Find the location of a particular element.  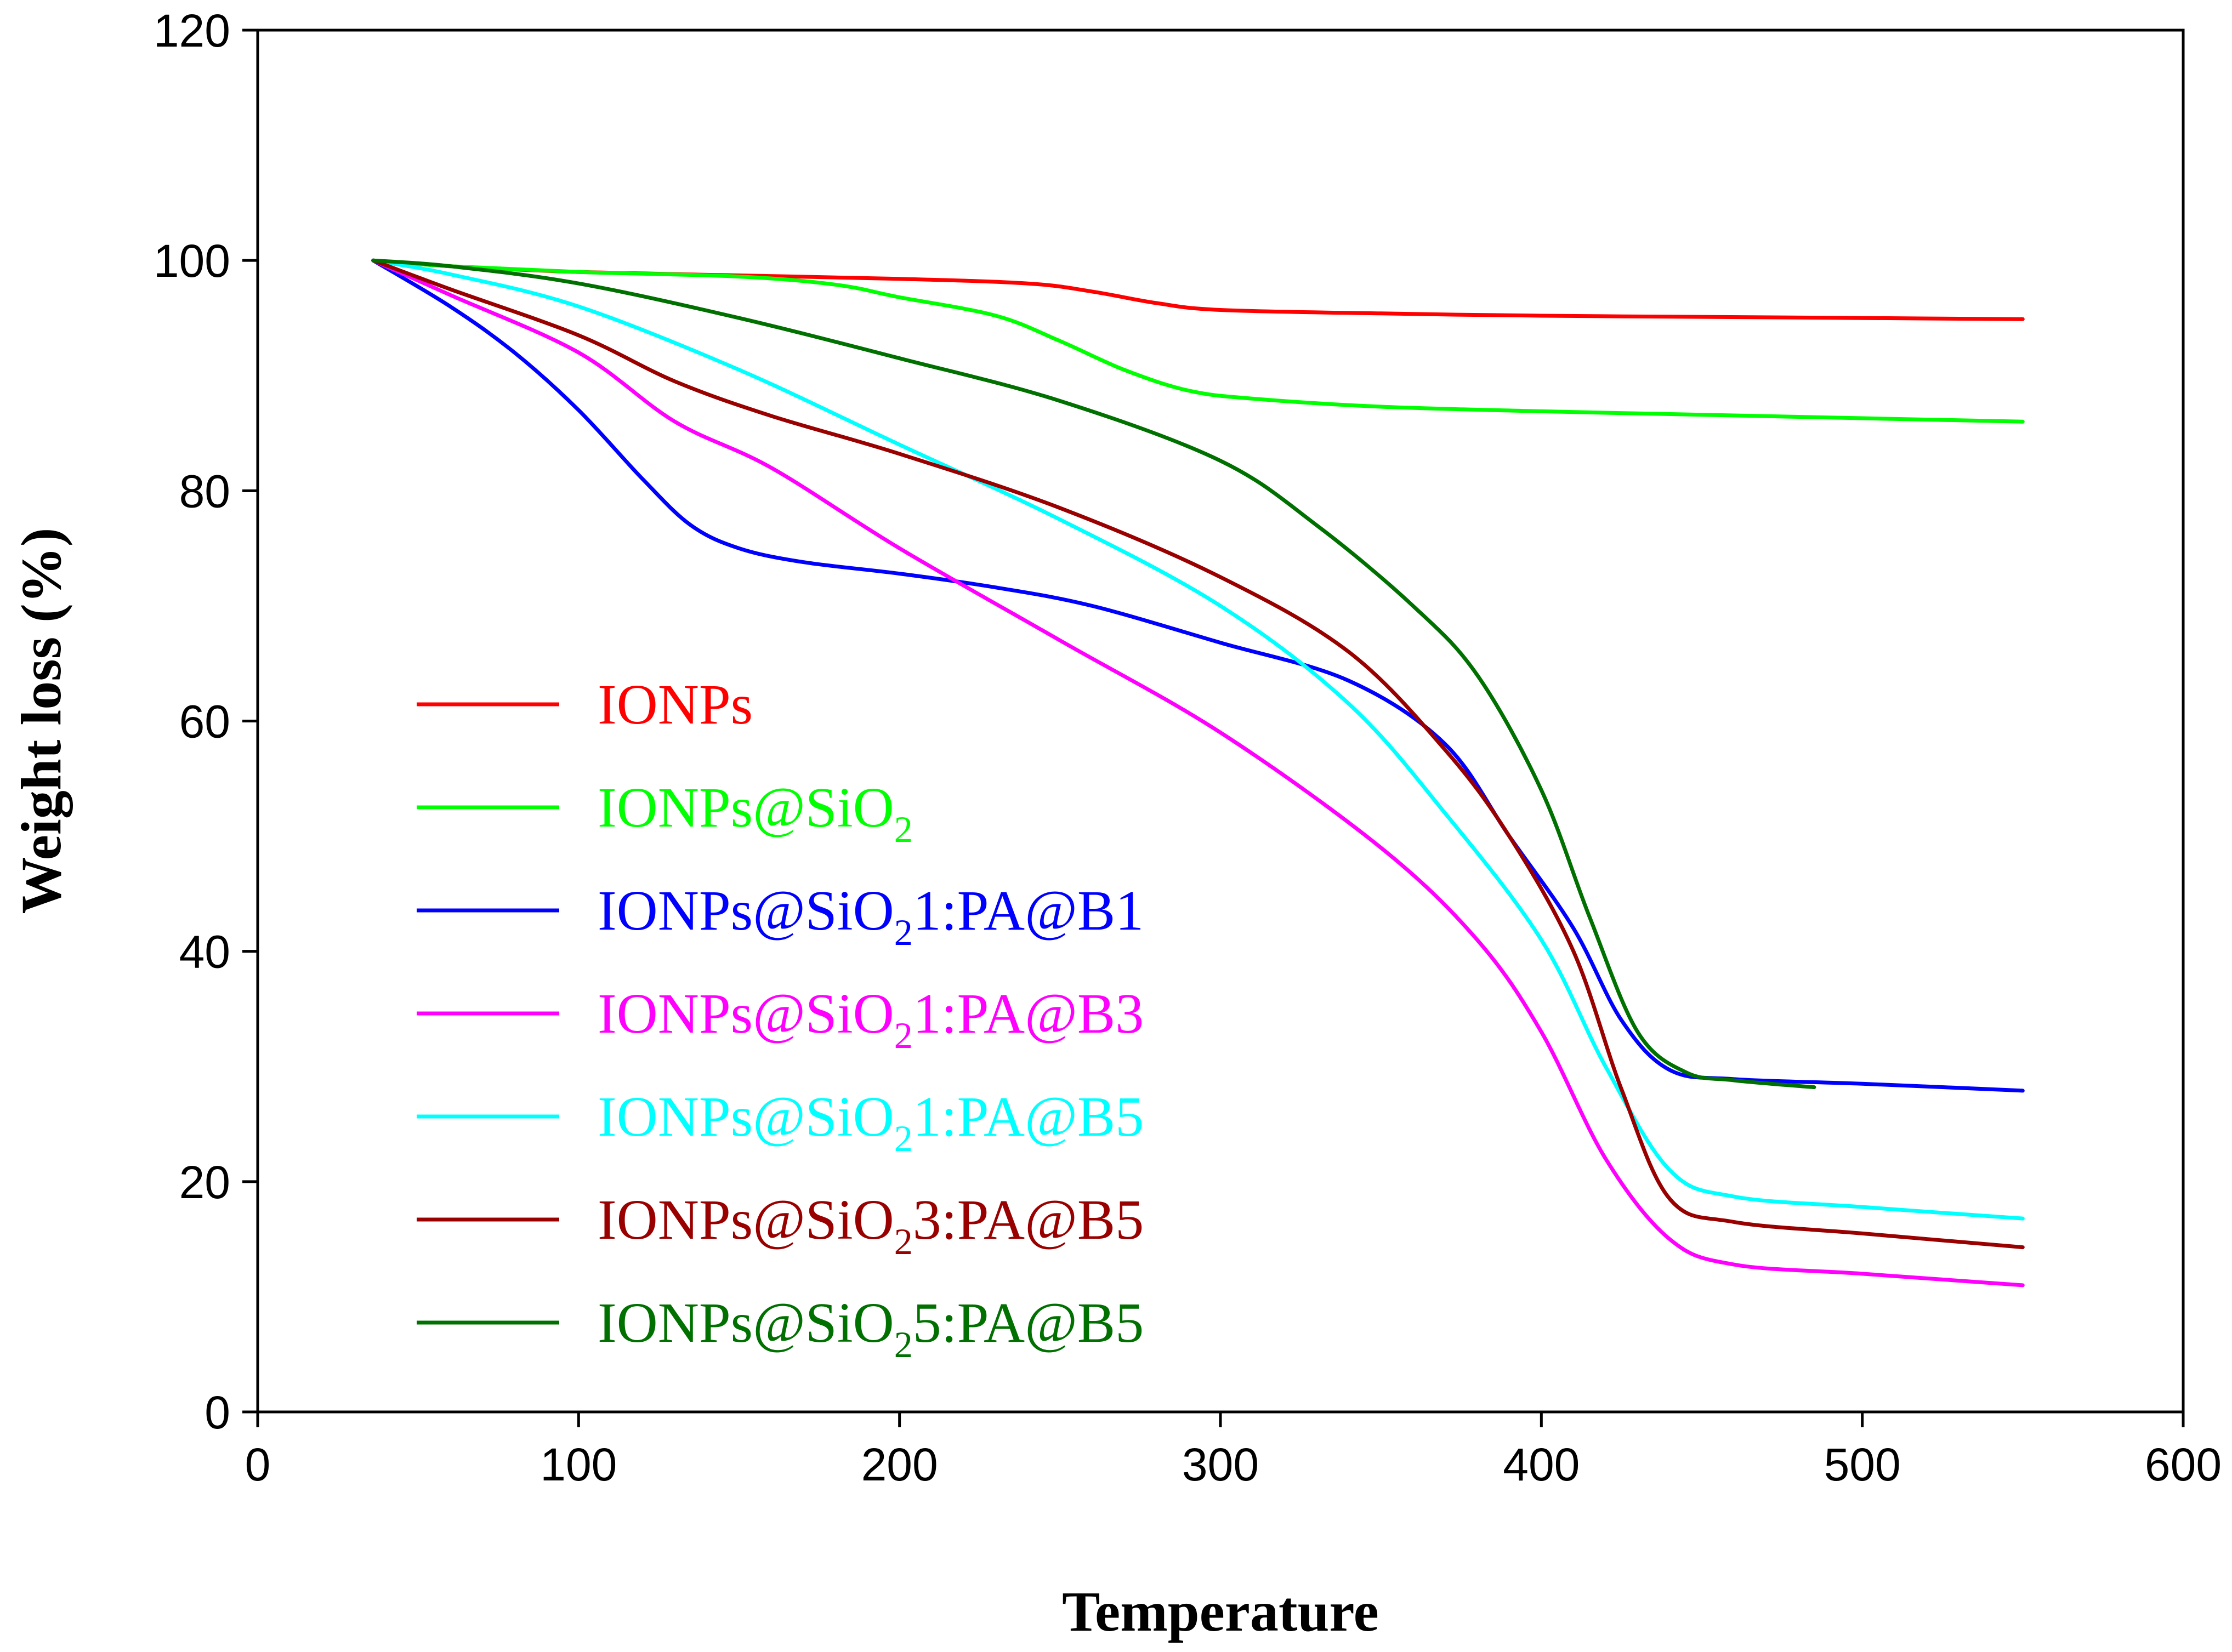

legend-label: IONPs@SiO21:PA@B3 is located at coordinates (871, 1019).